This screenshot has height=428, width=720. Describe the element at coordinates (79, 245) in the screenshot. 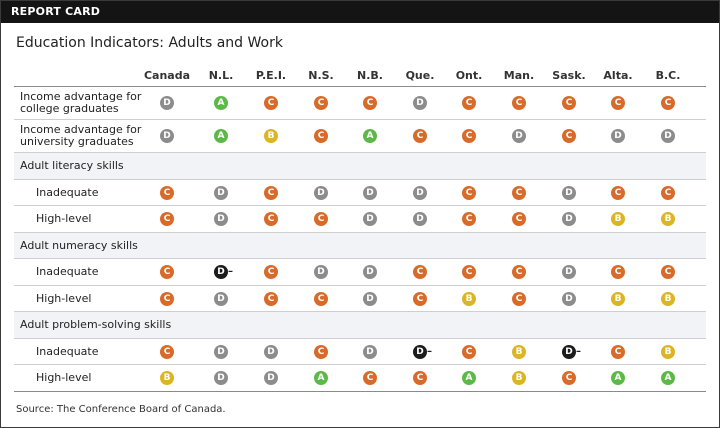

I see `row-label: Adult numeracy skills` at that location.